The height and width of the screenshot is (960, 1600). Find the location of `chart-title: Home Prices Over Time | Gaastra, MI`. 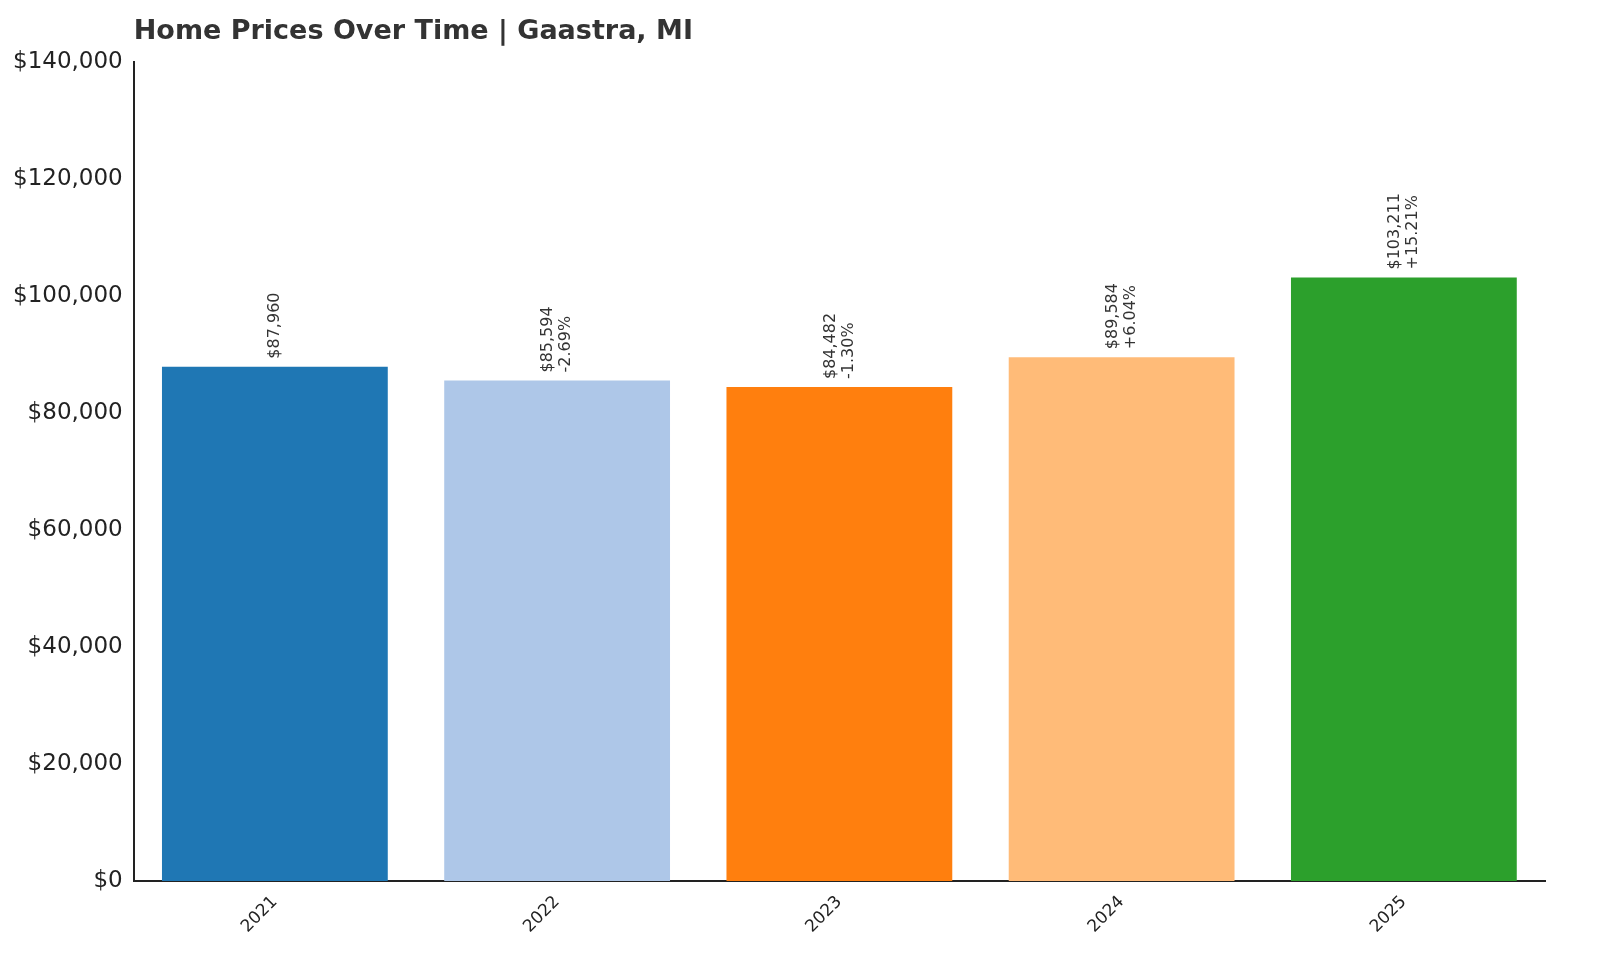

chart-title: Home Prices Over Time | Gaastra, MI is located at coordinates (413, 30).